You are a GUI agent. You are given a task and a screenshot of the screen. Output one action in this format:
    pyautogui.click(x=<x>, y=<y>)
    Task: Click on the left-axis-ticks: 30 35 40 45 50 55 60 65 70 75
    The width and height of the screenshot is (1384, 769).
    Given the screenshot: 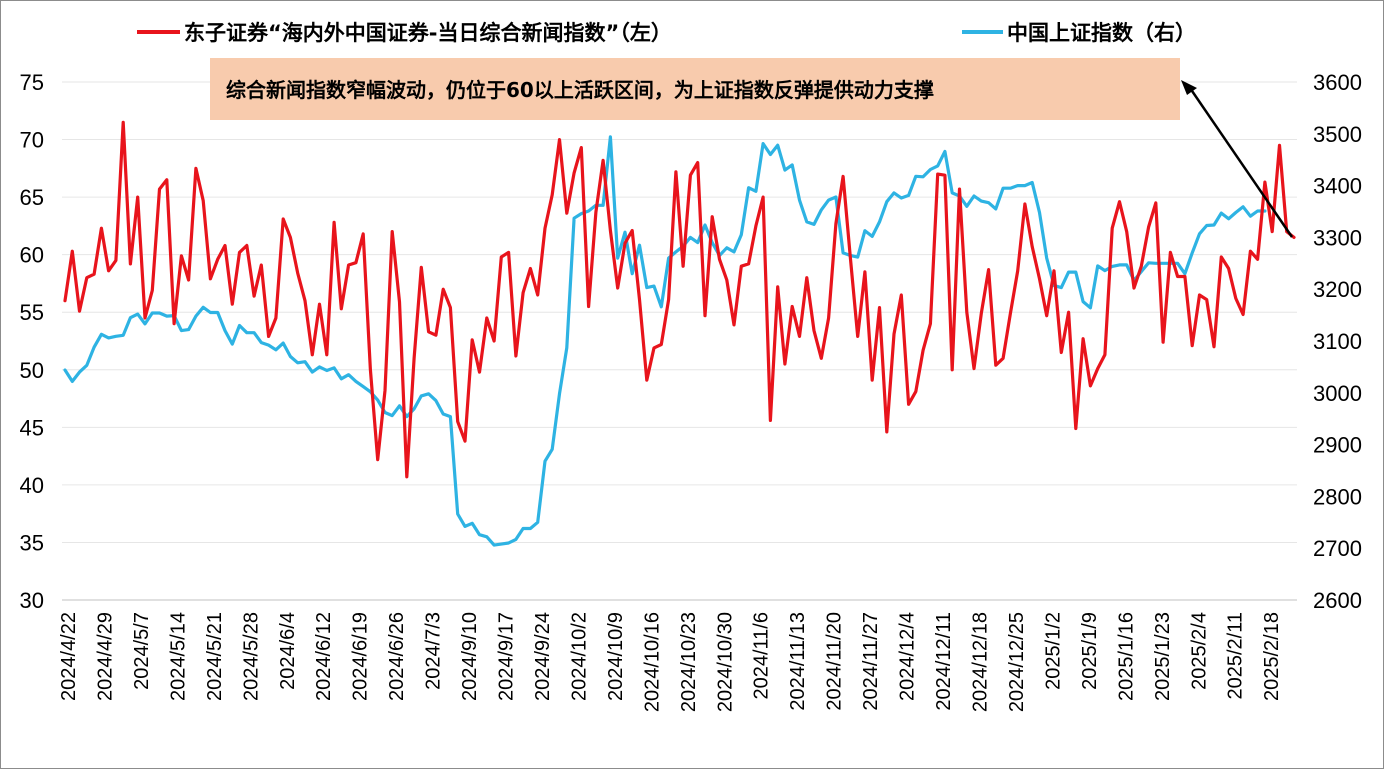 What is the action you would take?
    pyautogui.click(x=32, y=341)
    